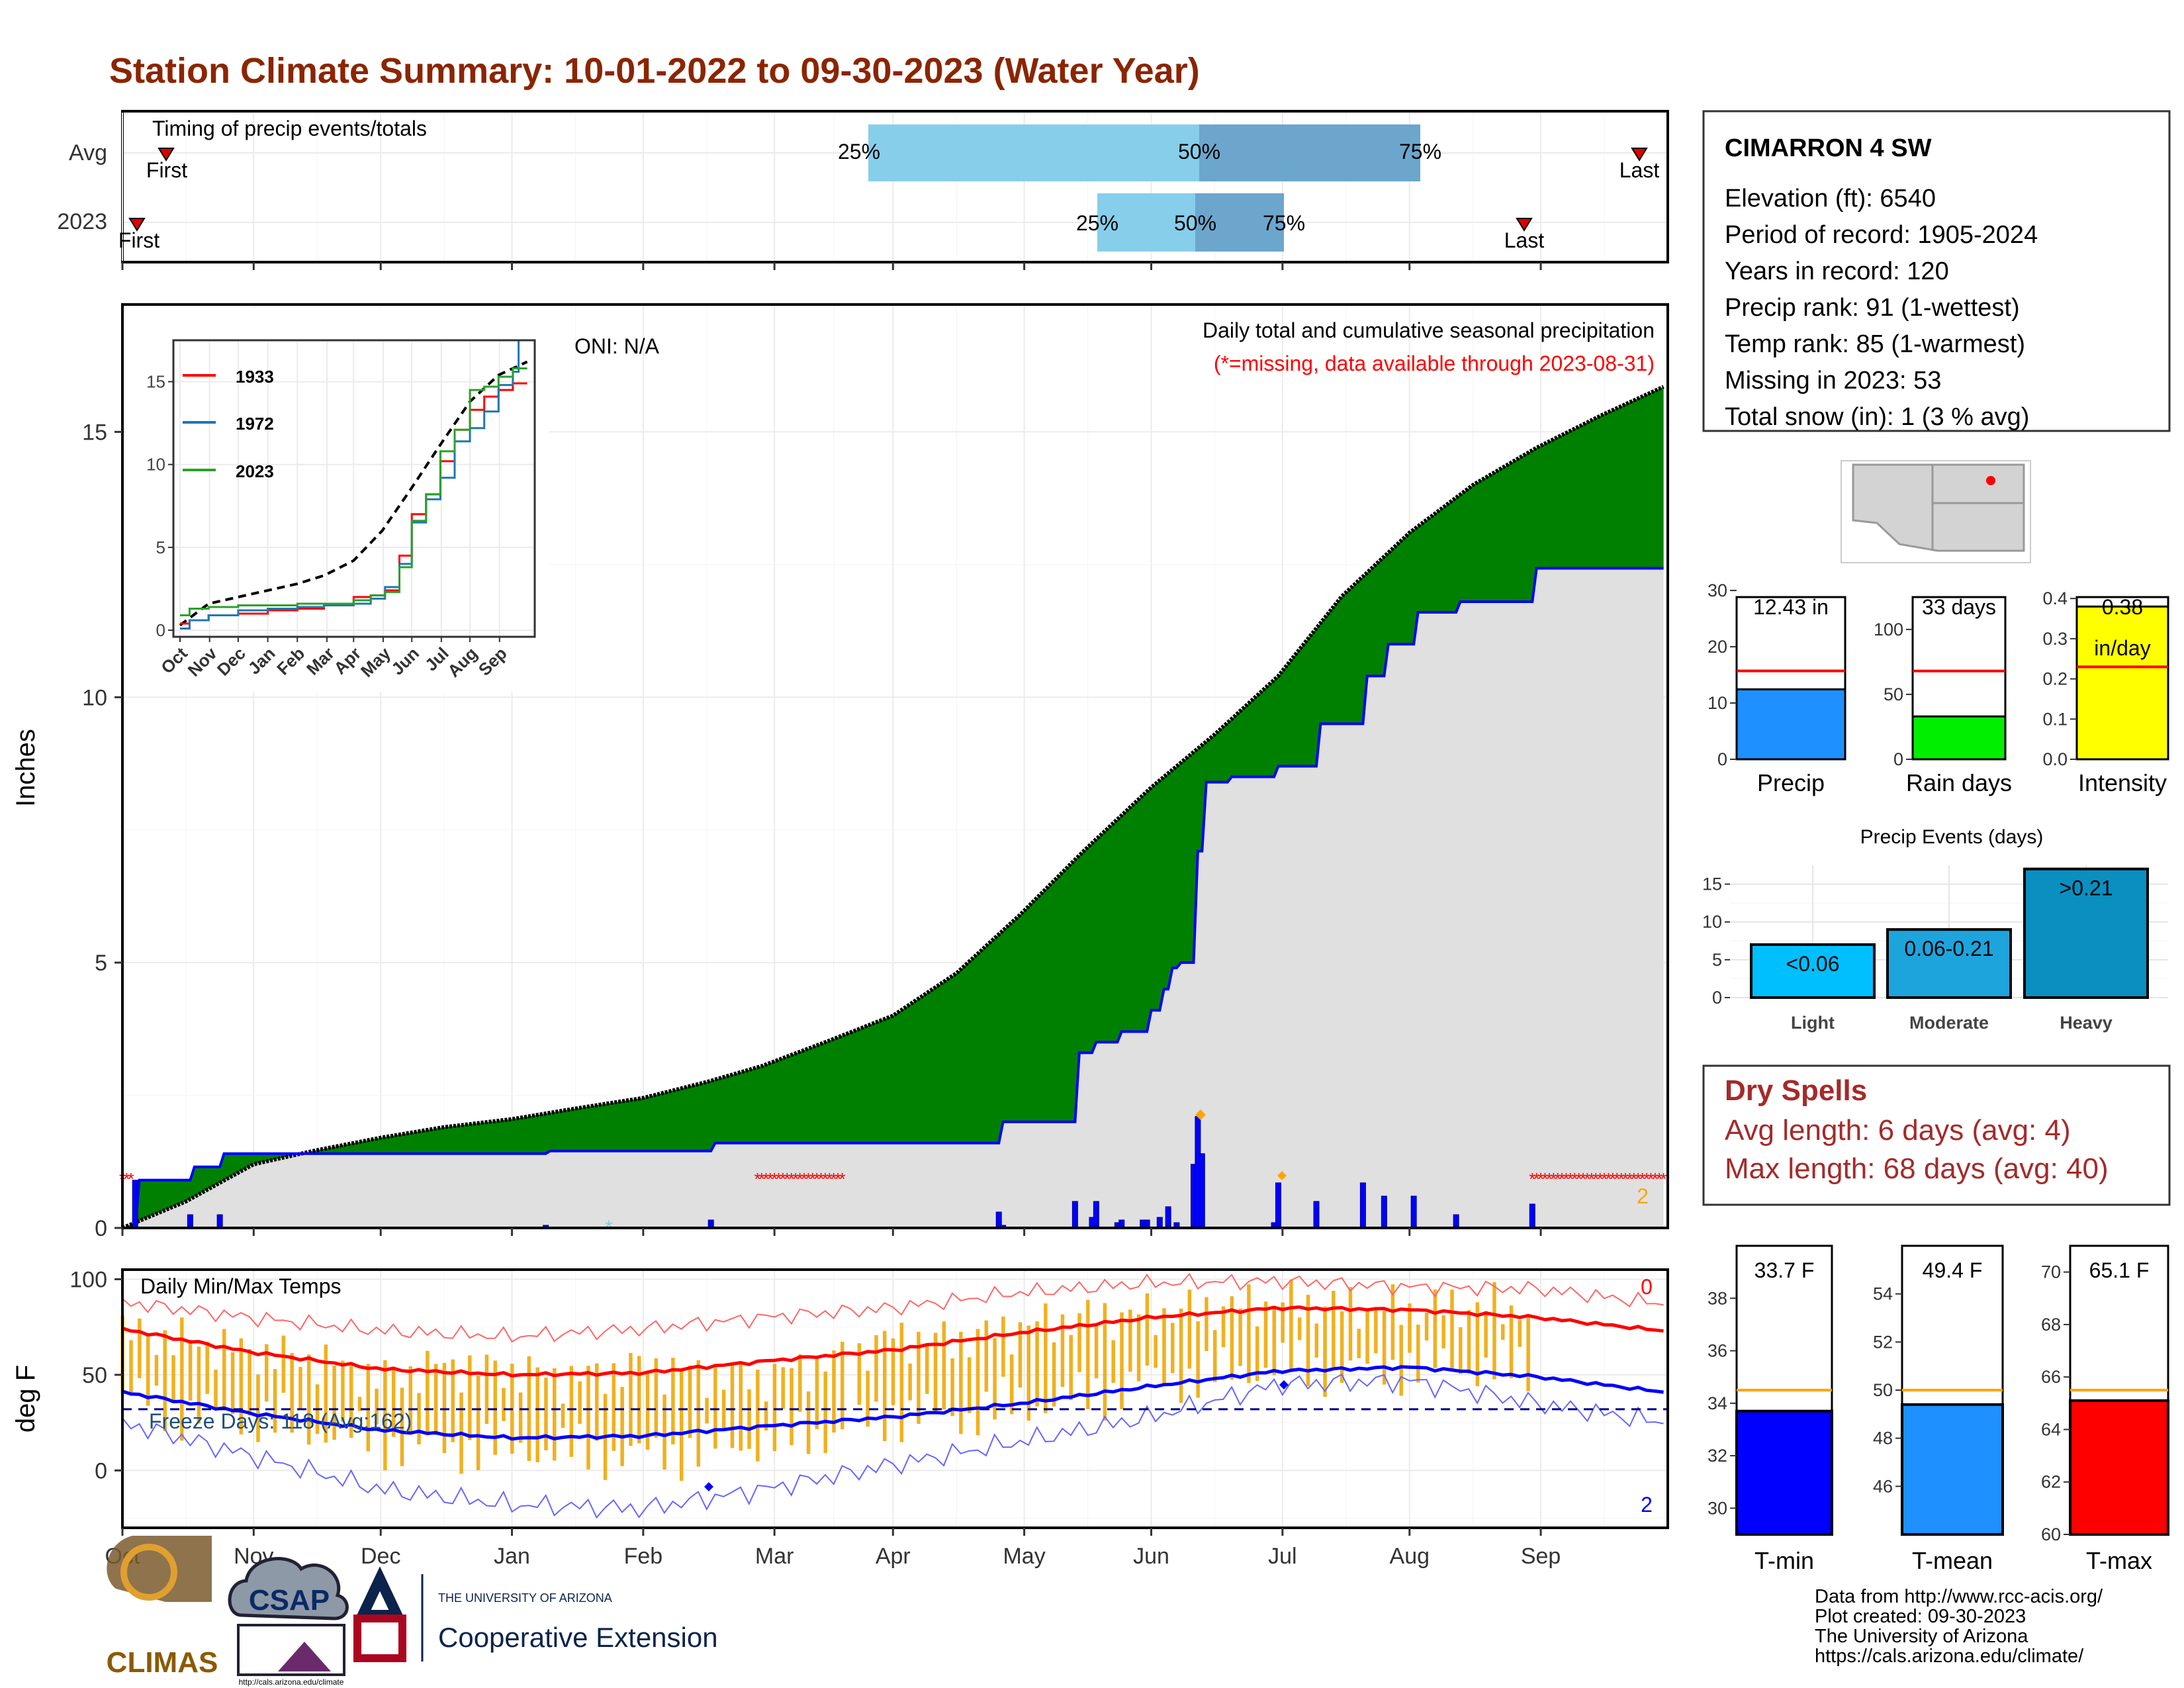 This screenshot has width=2184, height=1688. What do you see at coordinates (2086, 1023) in the screenshot?
I see `event-category-label: Heavy` at bounding box center [2086, 1023].